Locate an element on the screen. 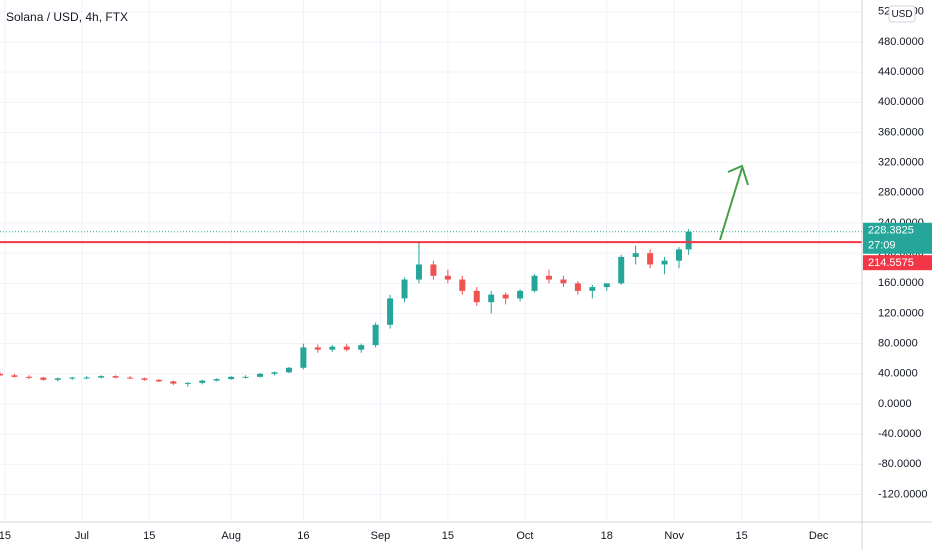  x-tick-label: Jul is located at coordinates (82, 536).